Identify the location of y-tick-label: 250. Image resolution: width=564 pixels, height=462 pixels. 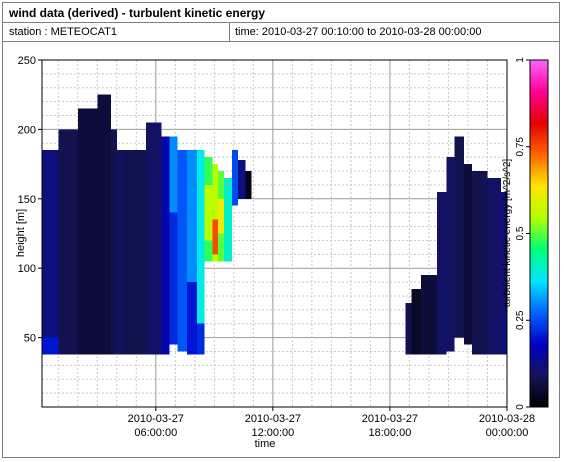
(27, 61).